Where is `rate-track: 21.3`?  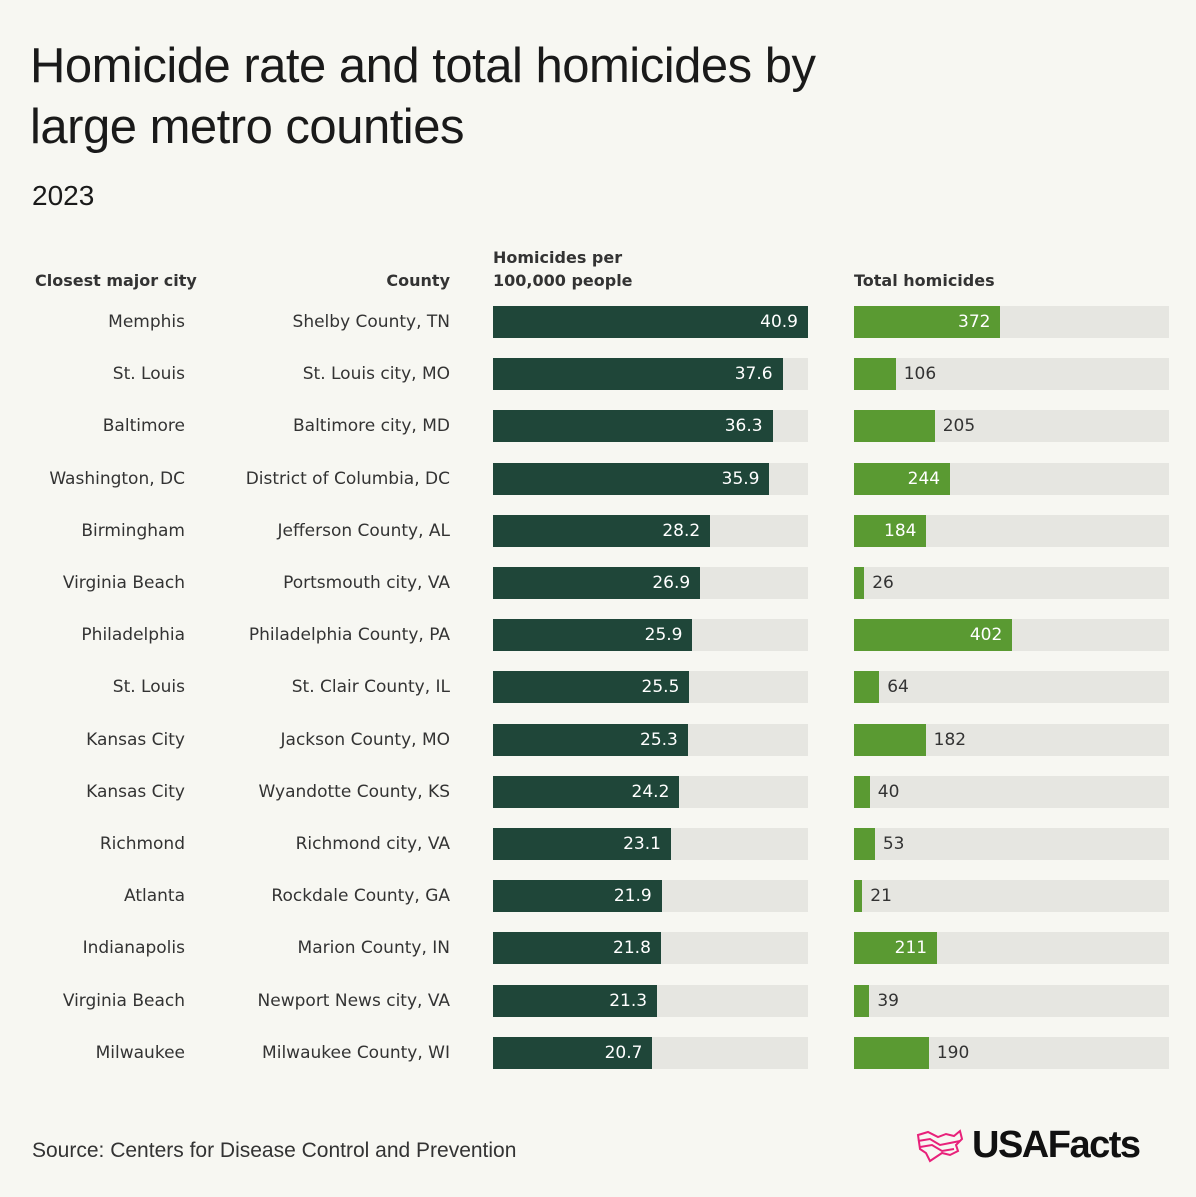 rate-track: 21.3 is located at coordinates (650, 1000).